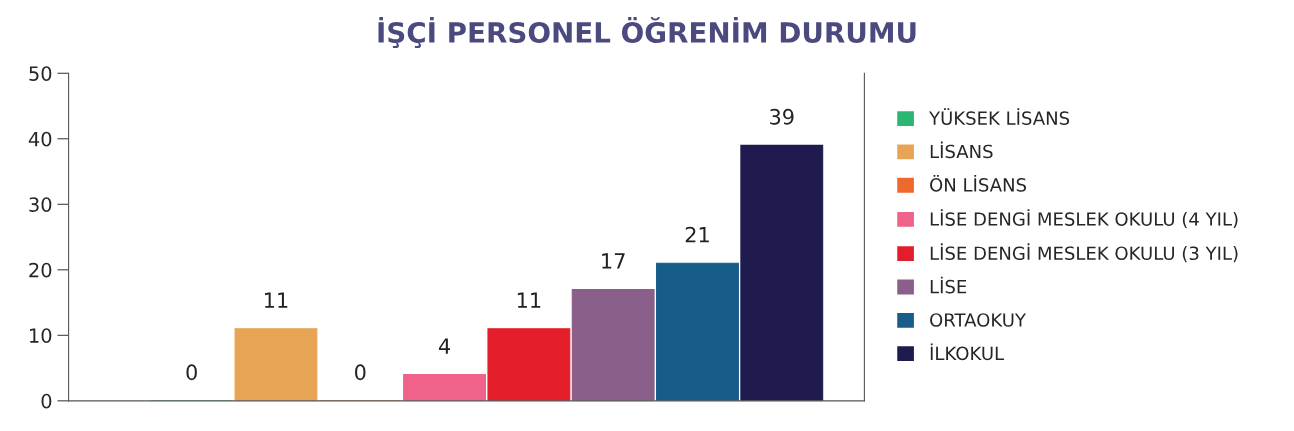 Image resolution: width=1294 pixels, height=431 pixels. I want to click on chart-title: İŞÇİ PERSONEL ÖĞRENİM DURUMU, so click(647, 32).